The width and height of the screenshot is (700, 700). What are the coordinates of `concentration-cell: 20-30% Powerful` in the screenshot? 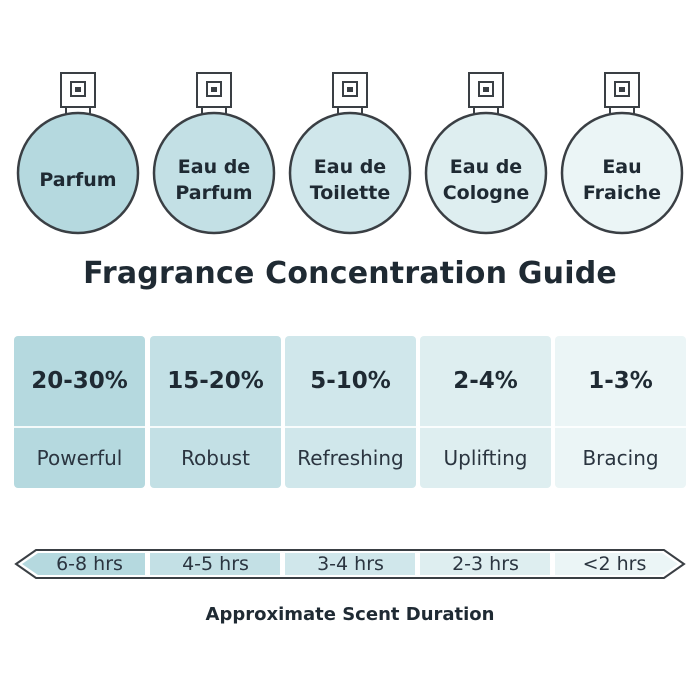 It's located at (79, 412).